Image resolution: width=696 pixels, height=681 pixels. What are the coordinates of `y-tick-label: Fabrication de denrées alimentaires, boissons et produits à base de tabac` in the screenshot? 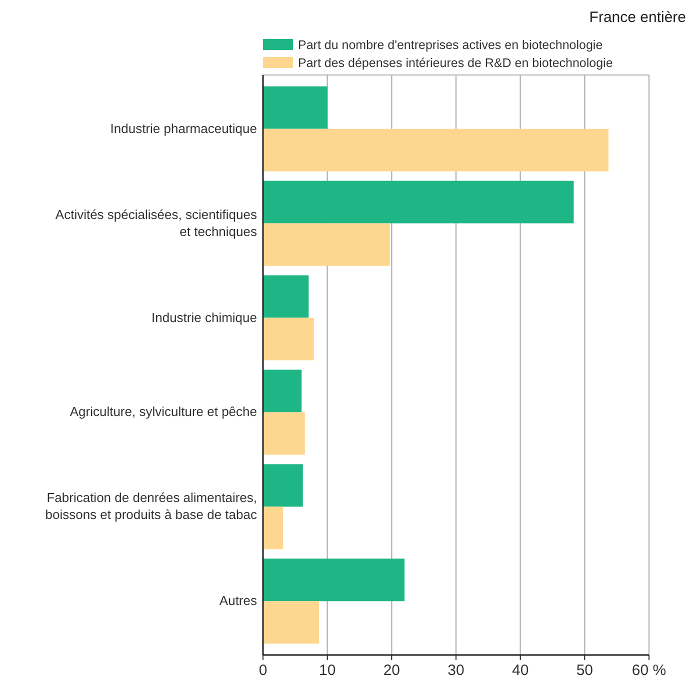 It's located at (151, 506).